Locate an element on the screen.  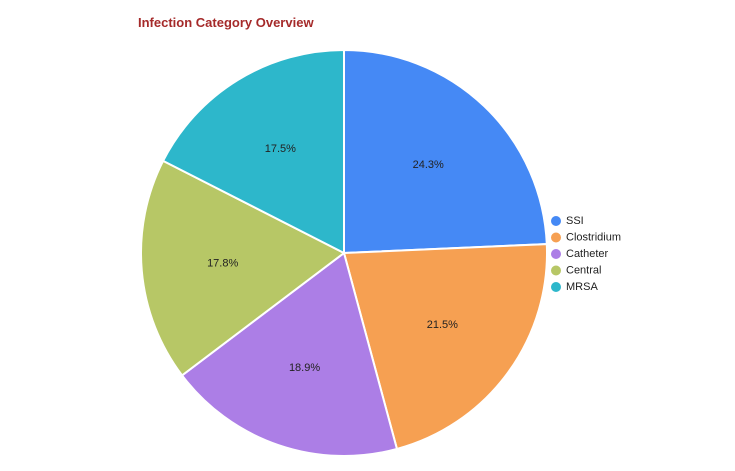
legend-swatch-central is located at coordinates (556, 270).